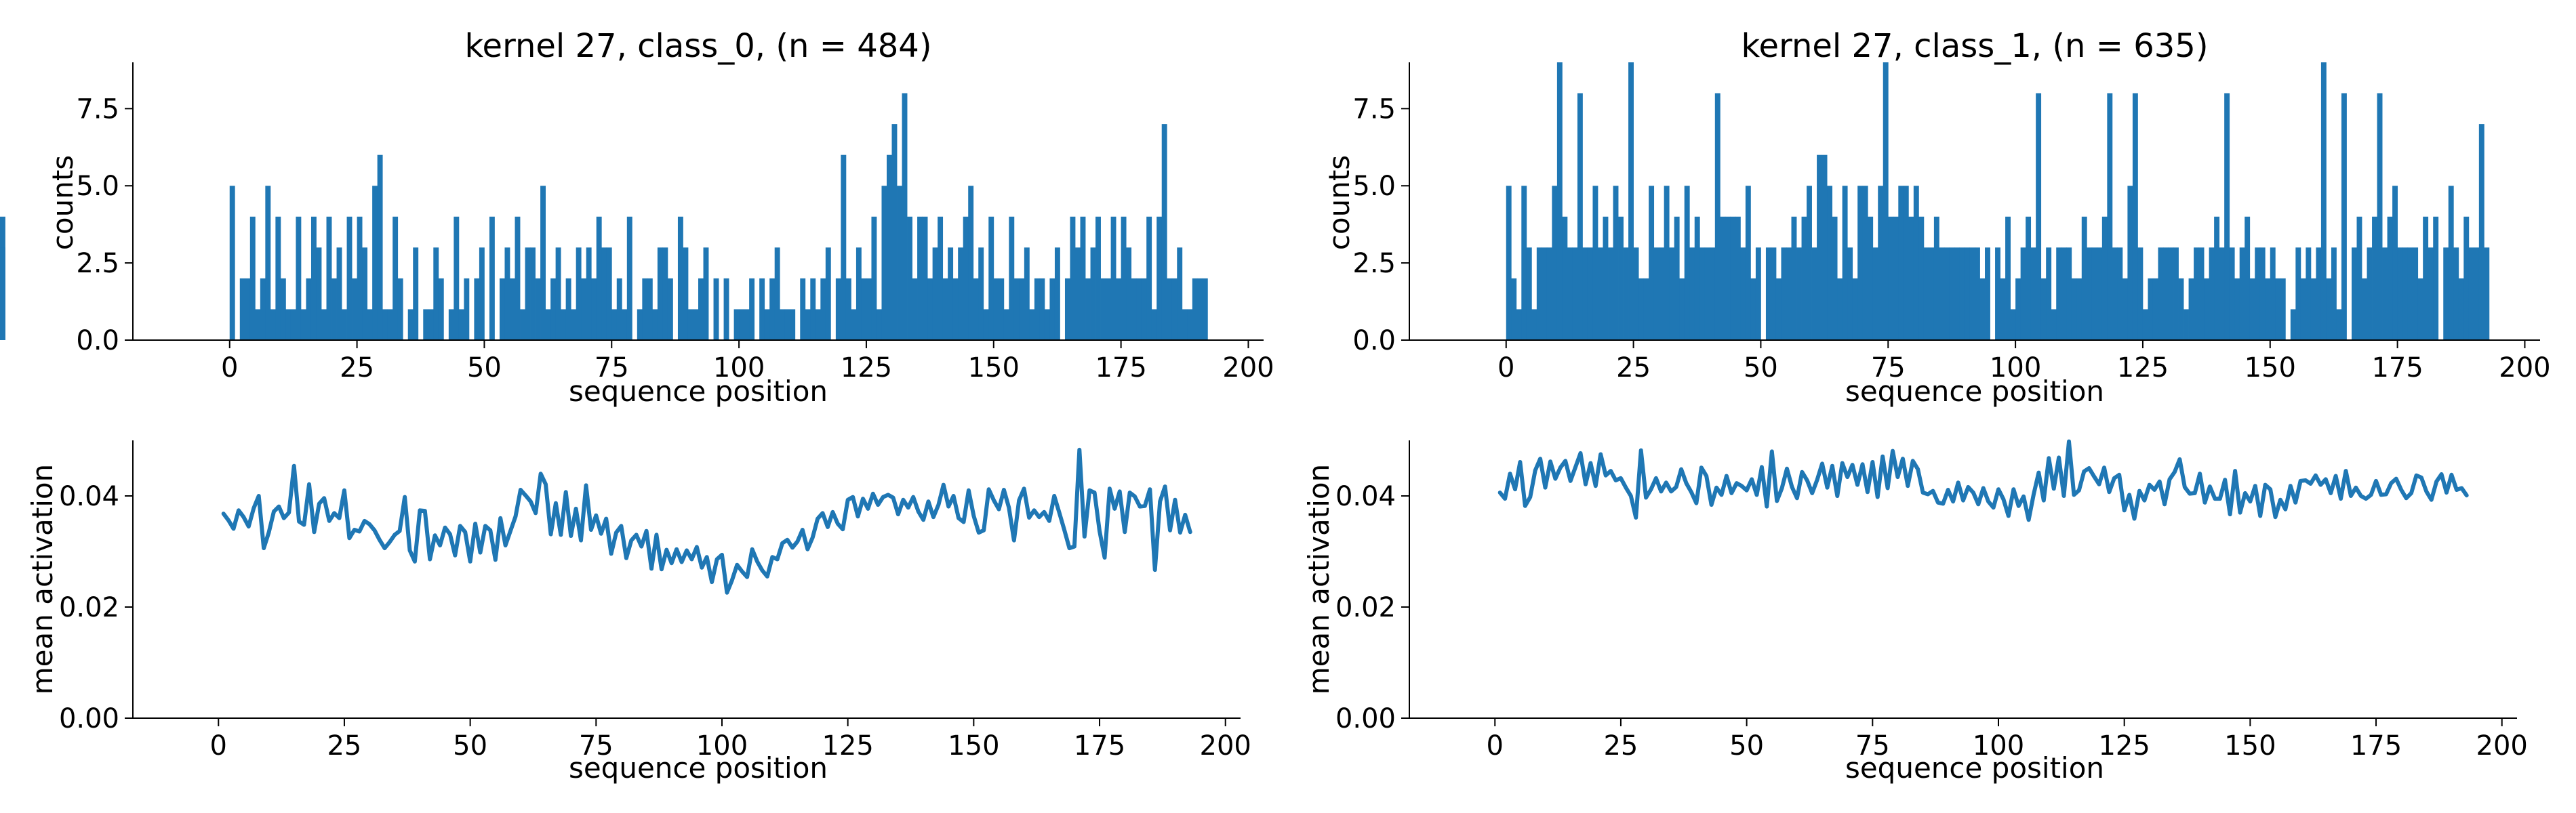  I want to click on line-group, so click(1983, 480).